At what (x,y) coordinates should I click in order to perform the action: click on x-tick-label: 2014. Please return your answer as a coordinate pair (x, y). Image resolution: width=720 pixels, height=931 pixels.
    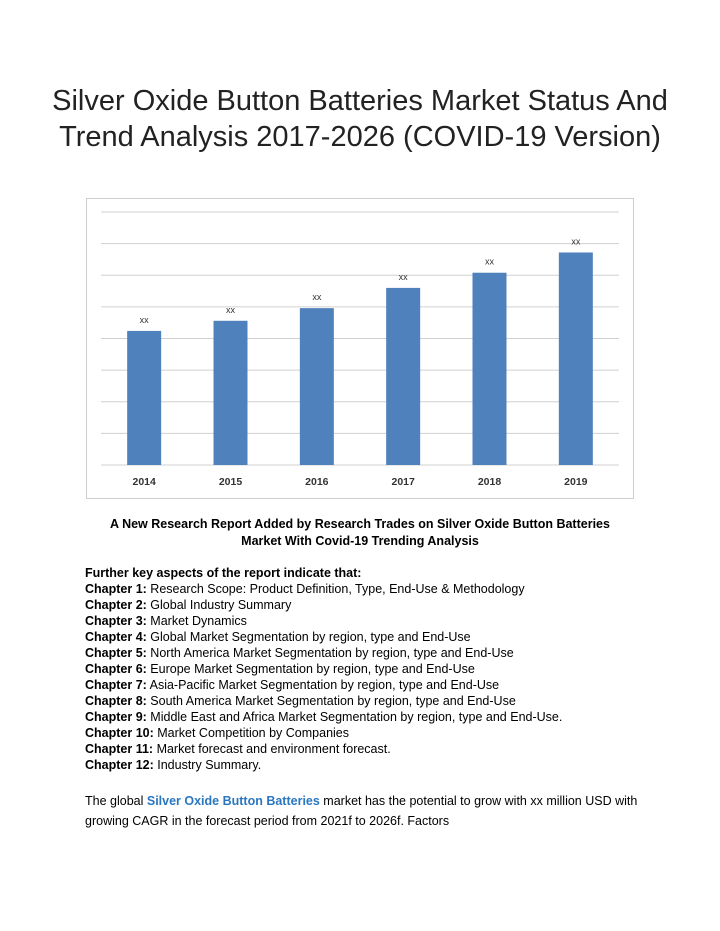
    Looking at the image, I should click on (144, 482).